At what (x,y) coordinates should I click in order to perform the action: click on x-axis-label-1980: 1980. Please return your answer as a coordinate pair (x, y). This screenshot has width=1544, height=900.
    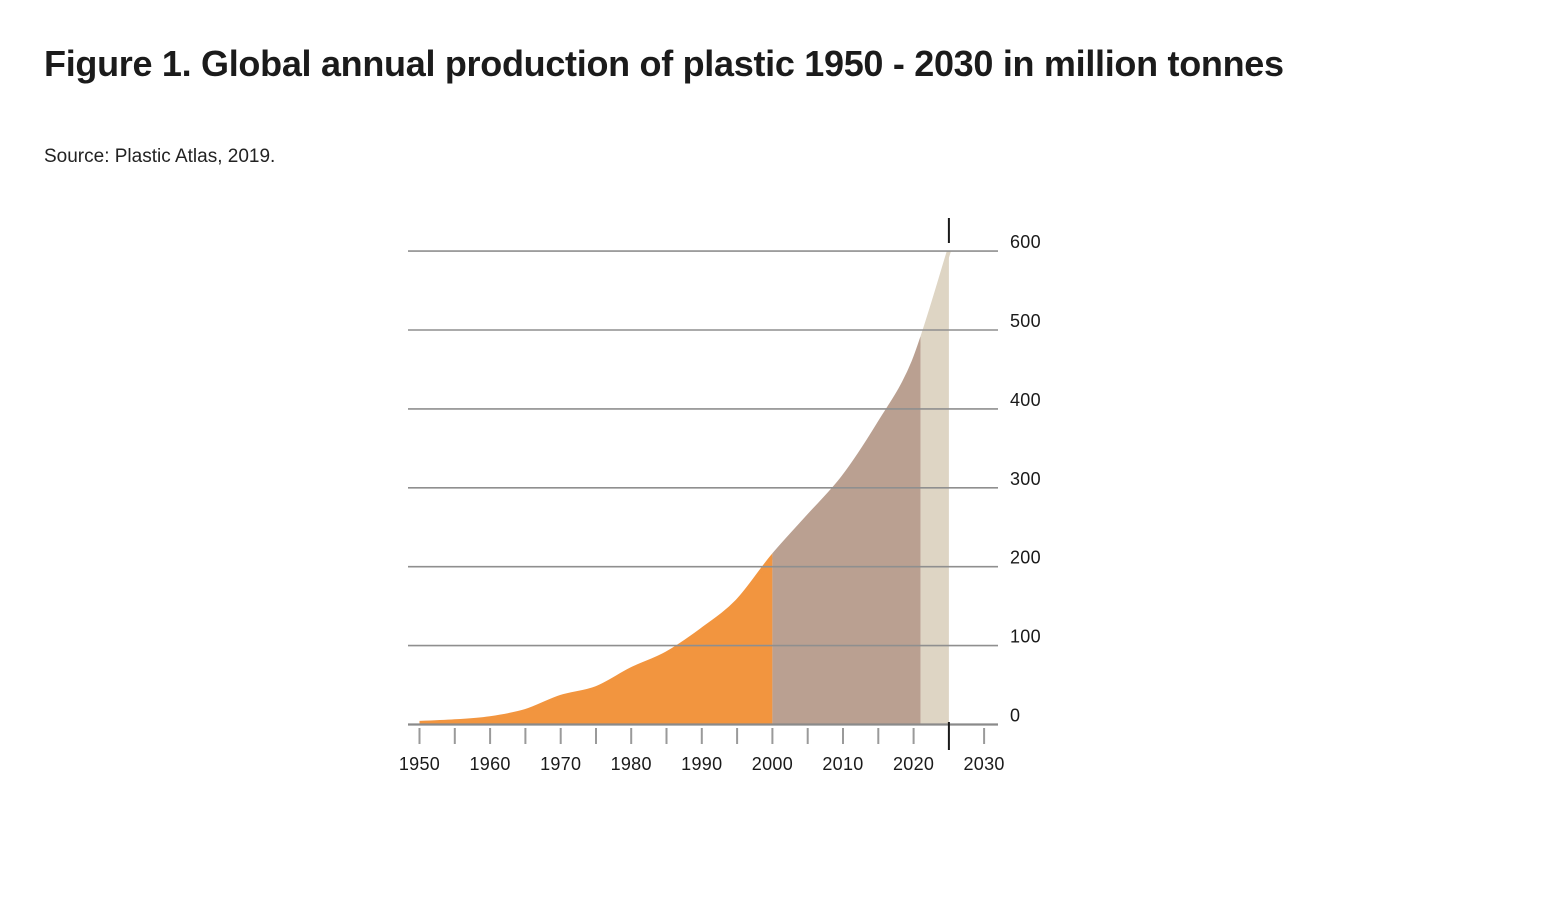
    Looking at the image, I should click on (631, 764).